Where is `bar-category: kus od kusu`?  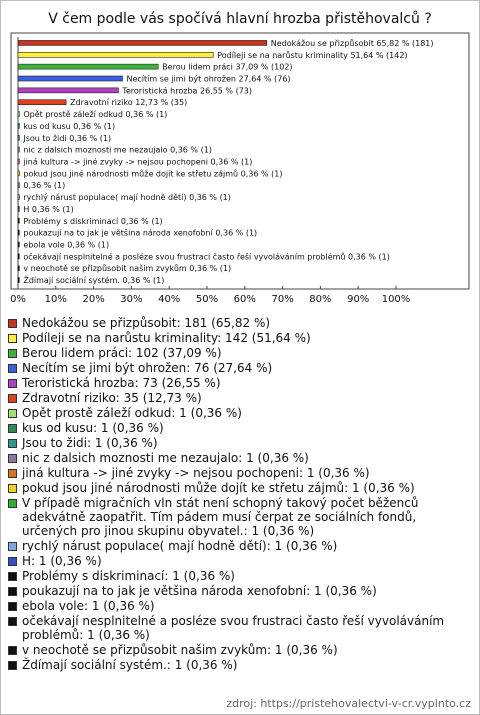
bar-category: kus od kusu is located at coordinates (46, 125).